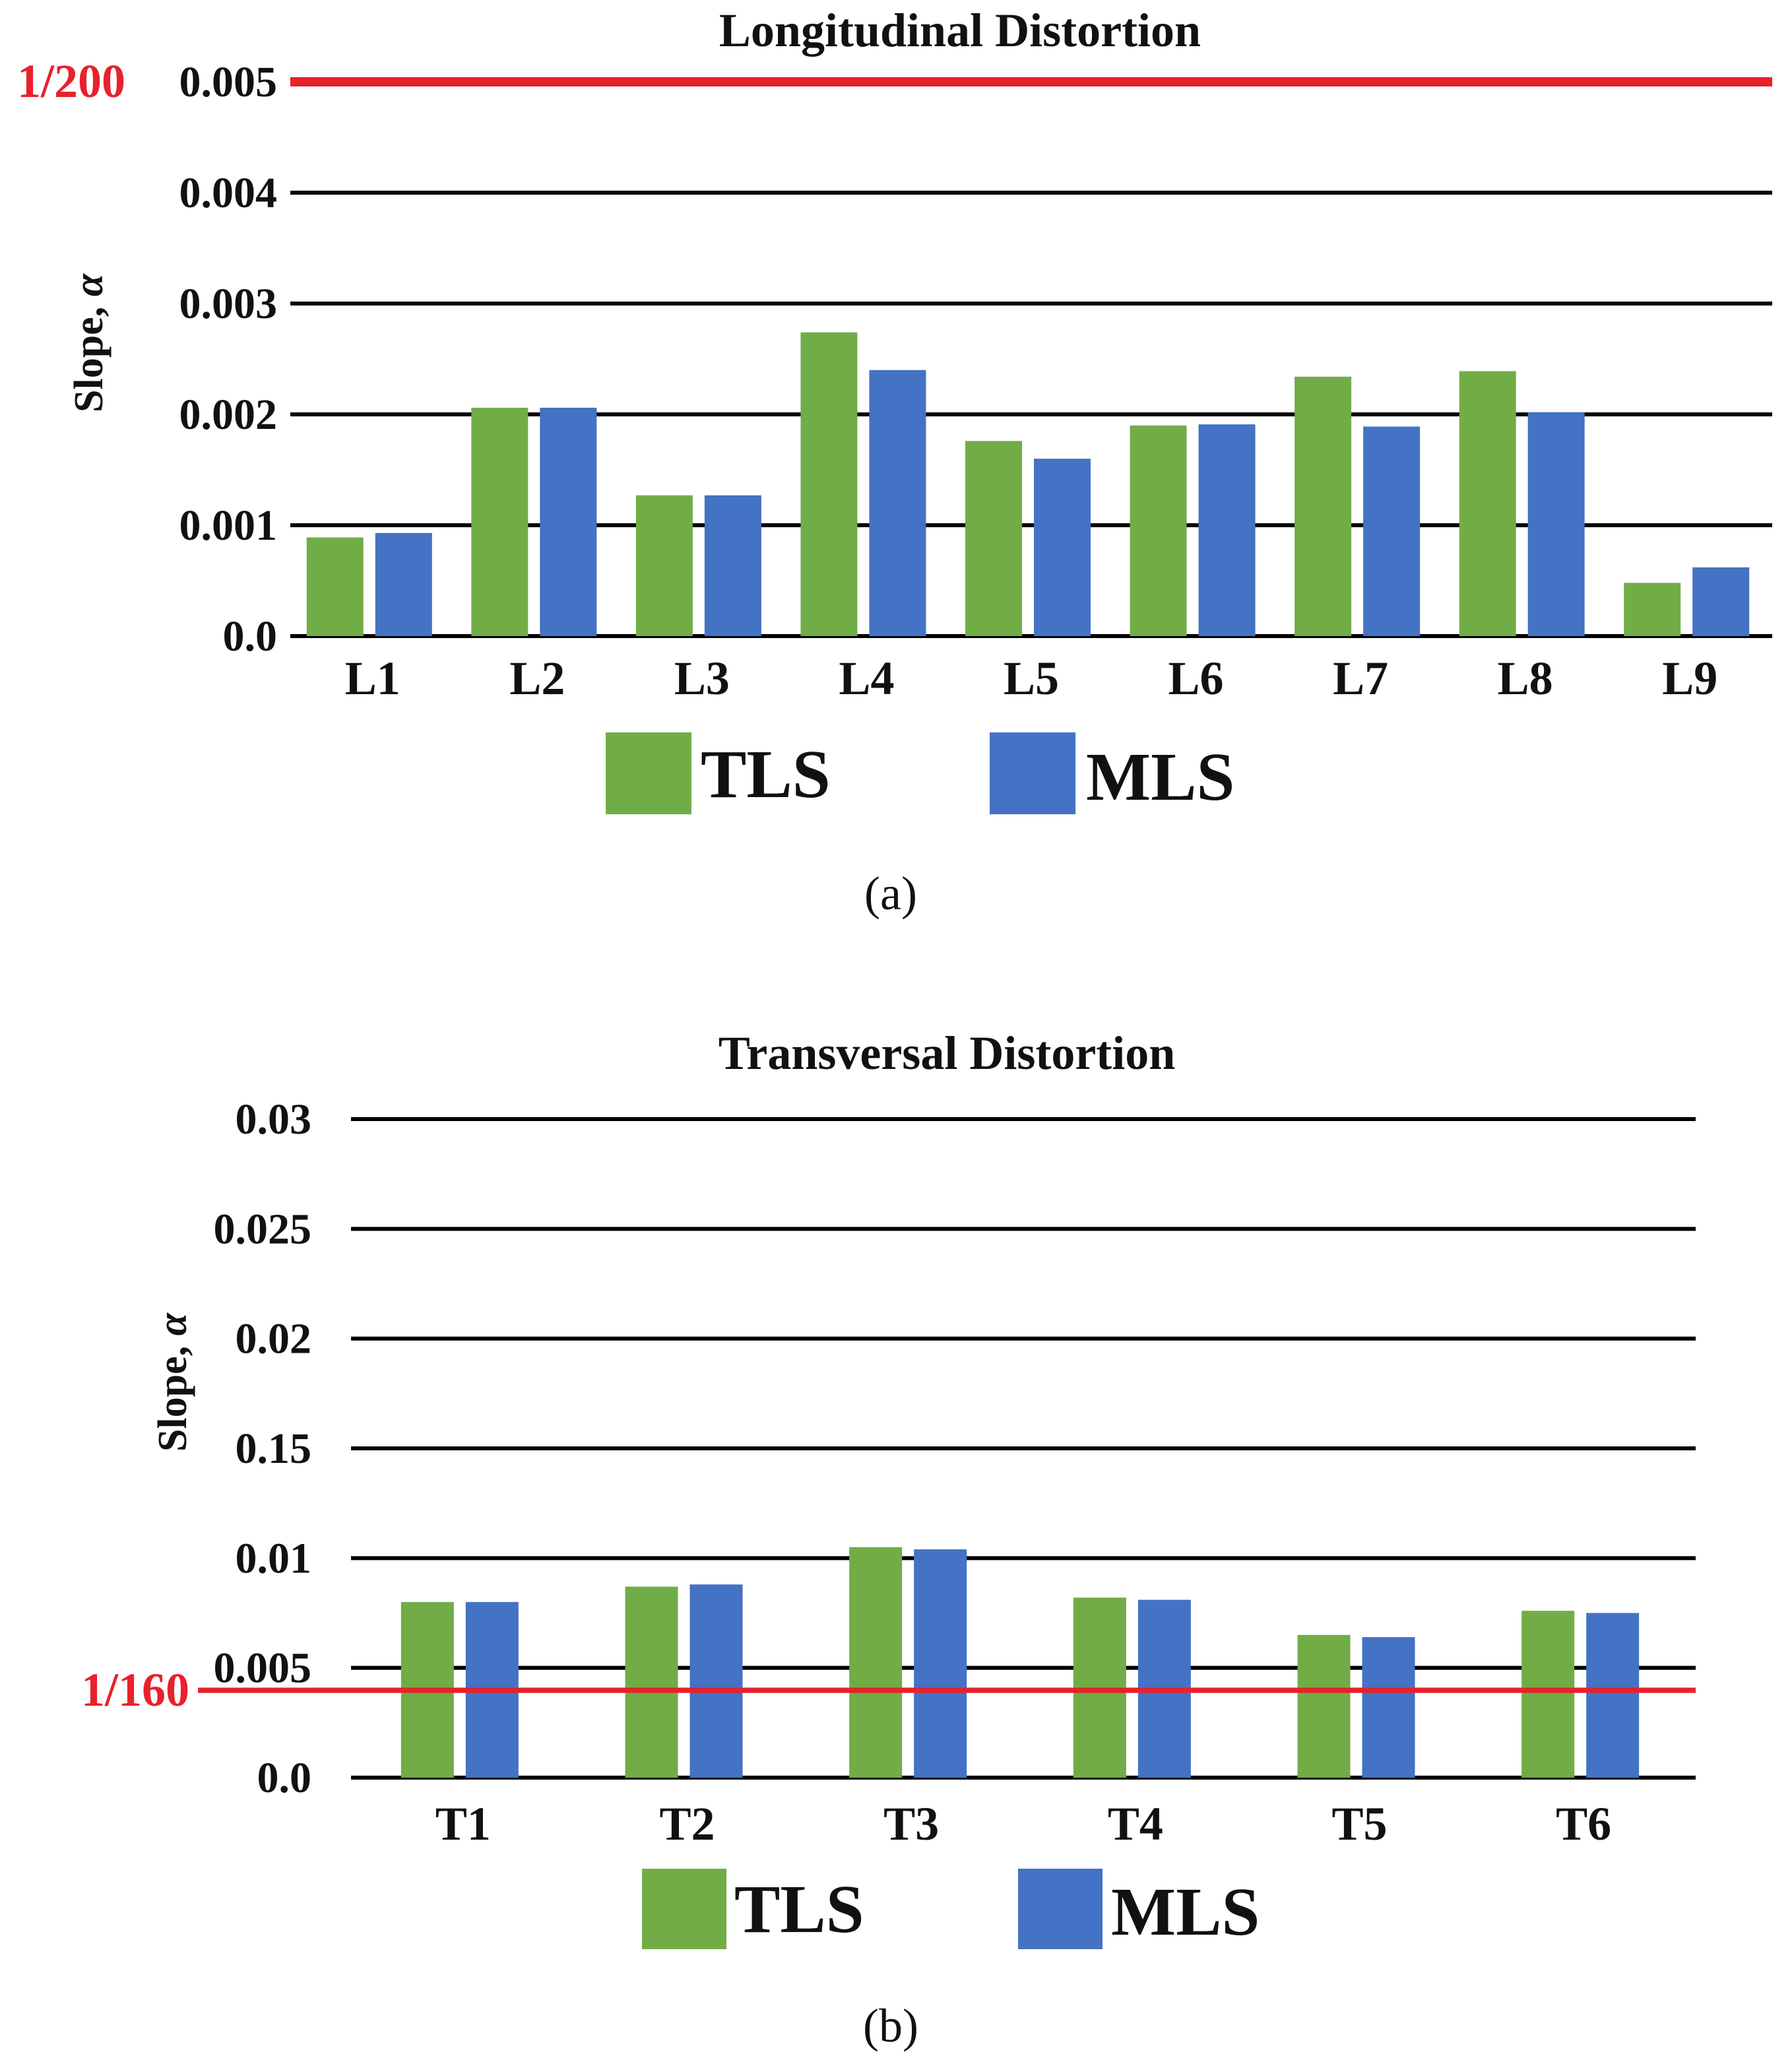 Image resolution: width=1792 pixels, height=2064 pixels. Describe the element at coordinates (135, 1690) in the screenshot. I see `threshold-label: 1/160` at that location.